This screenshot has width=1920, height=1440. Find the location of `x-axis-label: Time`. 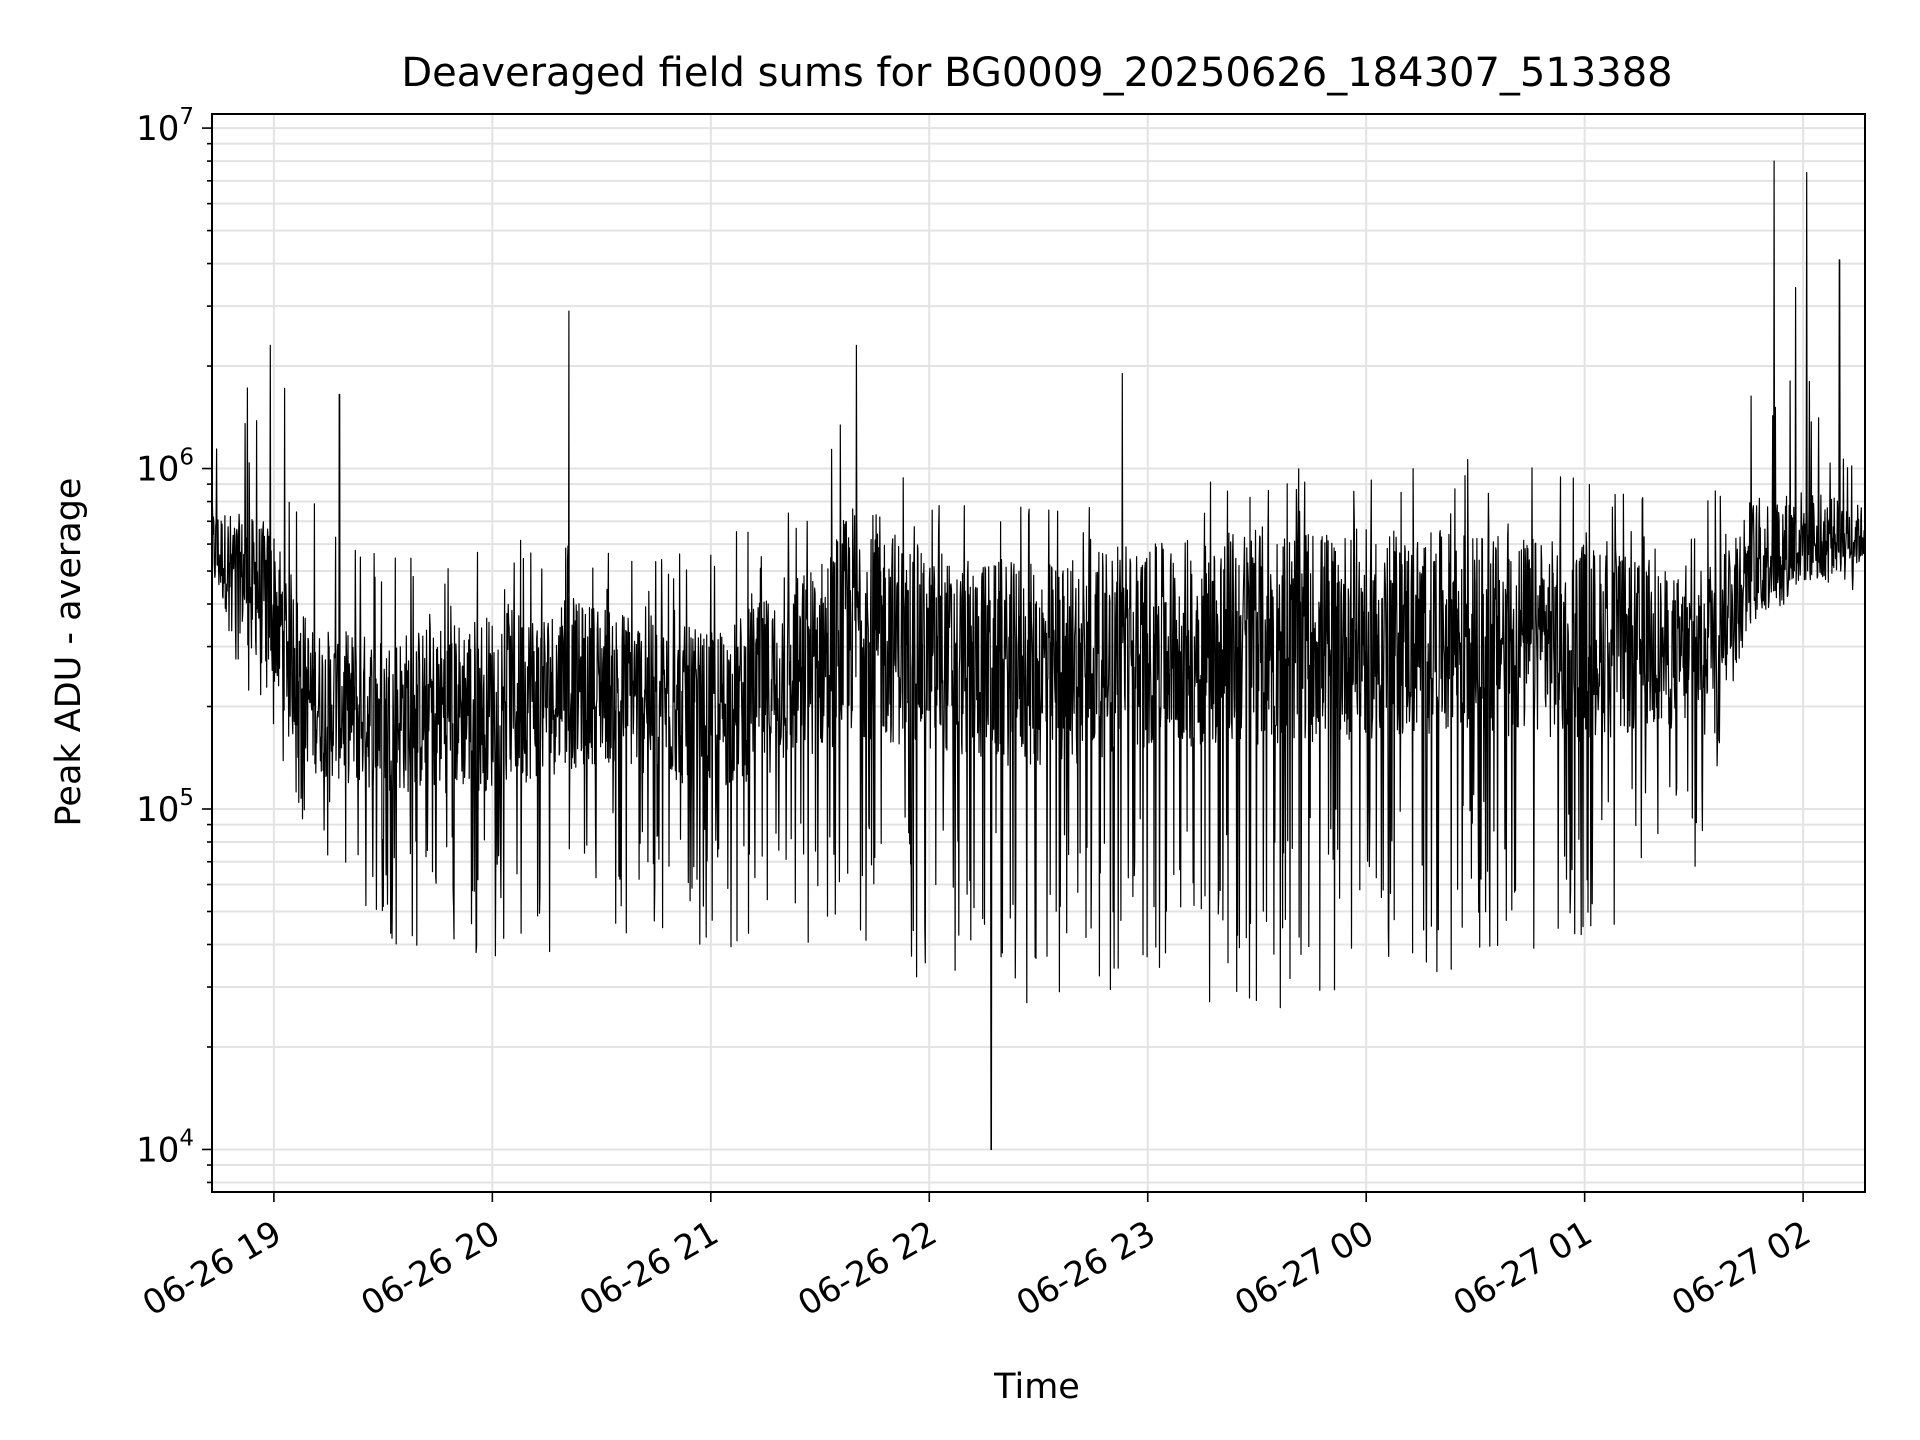

x-axis-label: Time is located at coordinates (1036, 1387).